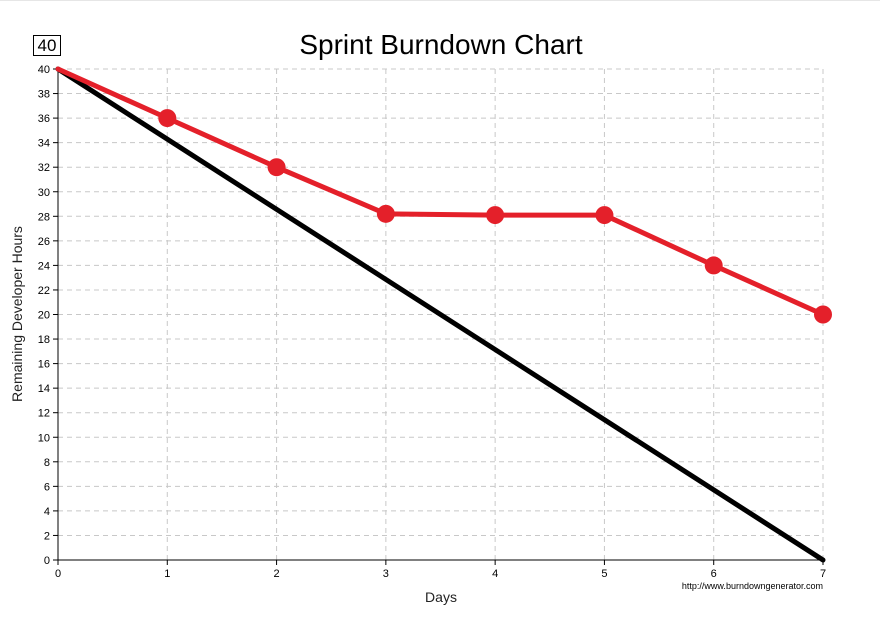 Image resolution: width=880 pixels, height=617 pixels. I want to click on x-tick-label: 6, so click(714, 574).